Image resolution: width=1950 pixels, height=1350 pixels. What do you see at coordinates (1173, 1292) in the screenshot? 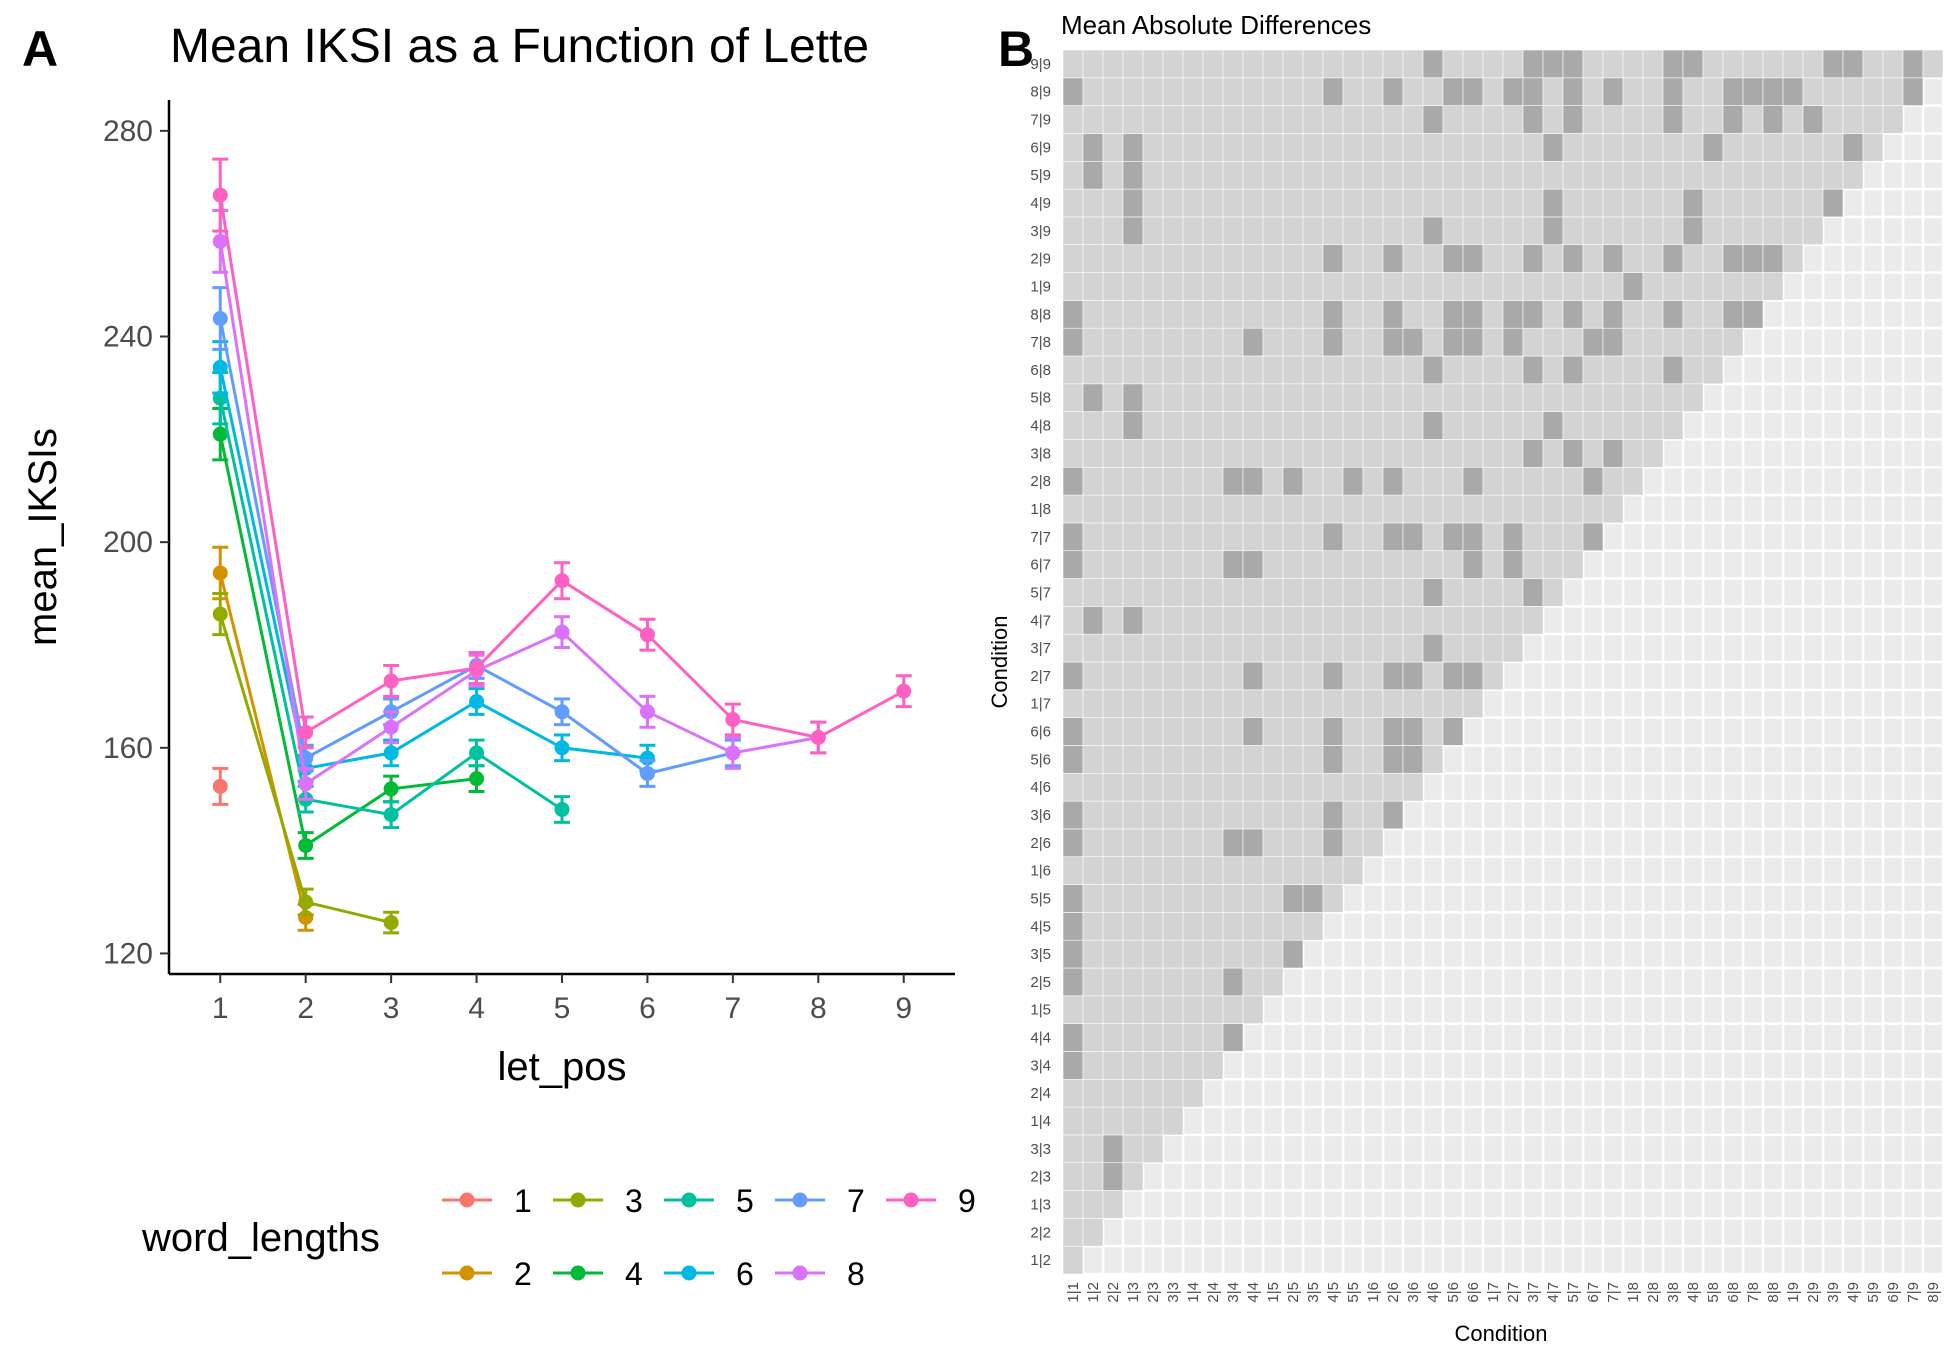
I see `heatmap-x-tick-label: 3|3` at bounding box center [1173, 1292].